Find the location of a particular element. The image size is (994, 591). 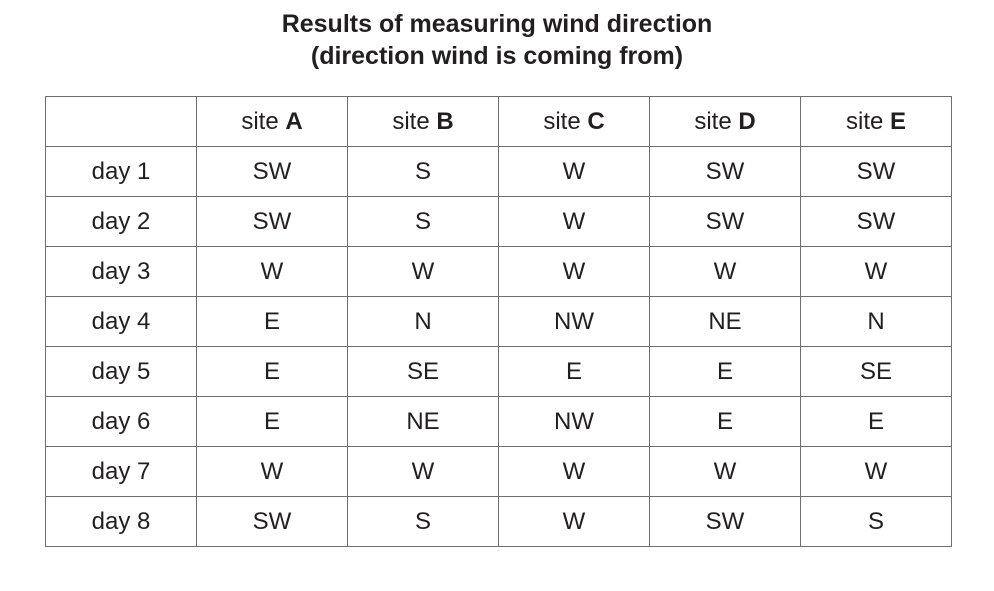

table-row: day 2 SW S W SW SW is located at coordinates (498, 221).